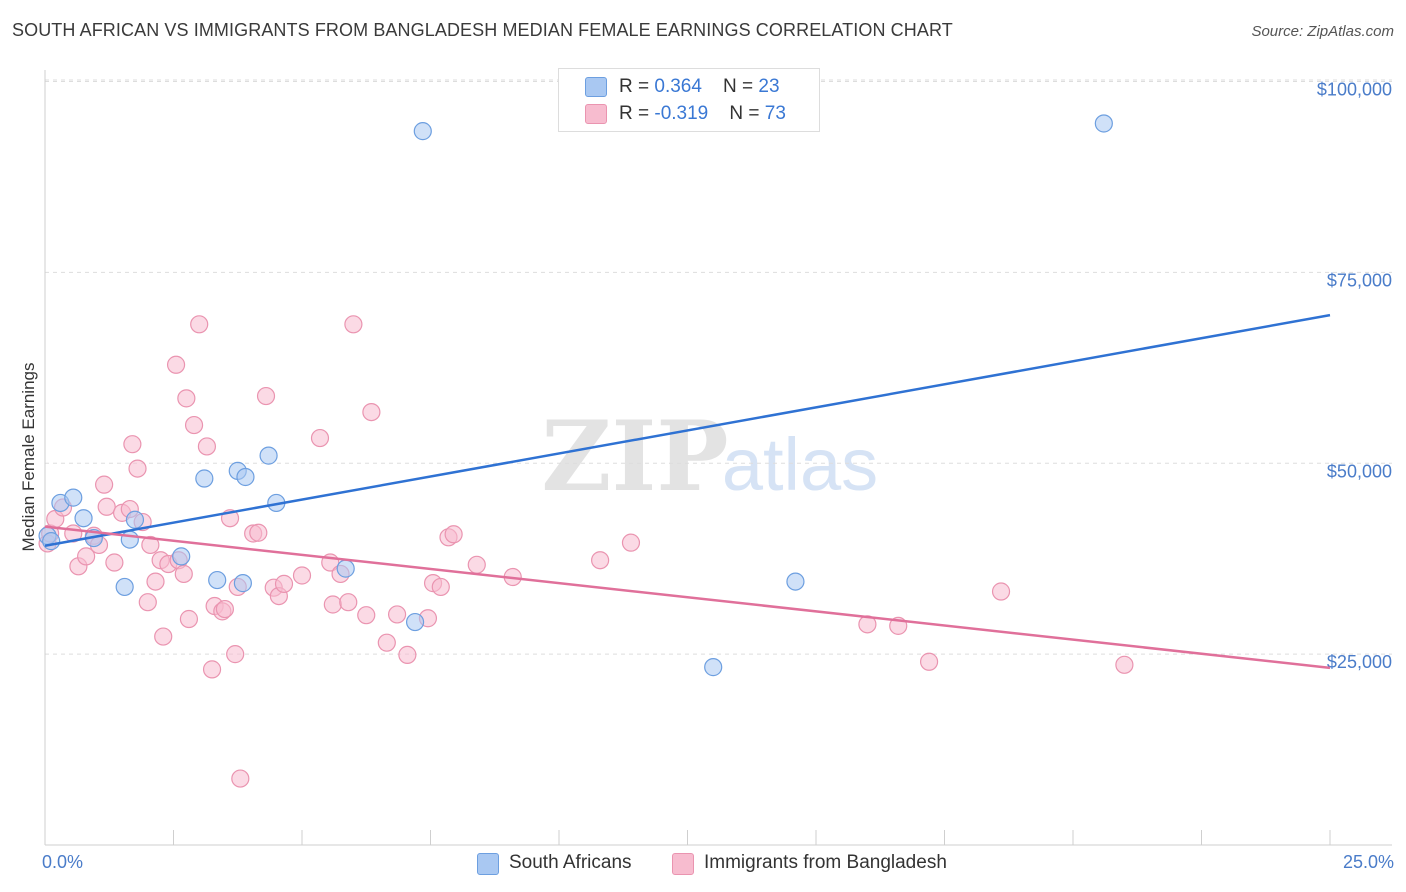  Describe the element at coordinates (63, 862) in the screenshot. I see `x-tick-label-min: 0.0%` at that location.